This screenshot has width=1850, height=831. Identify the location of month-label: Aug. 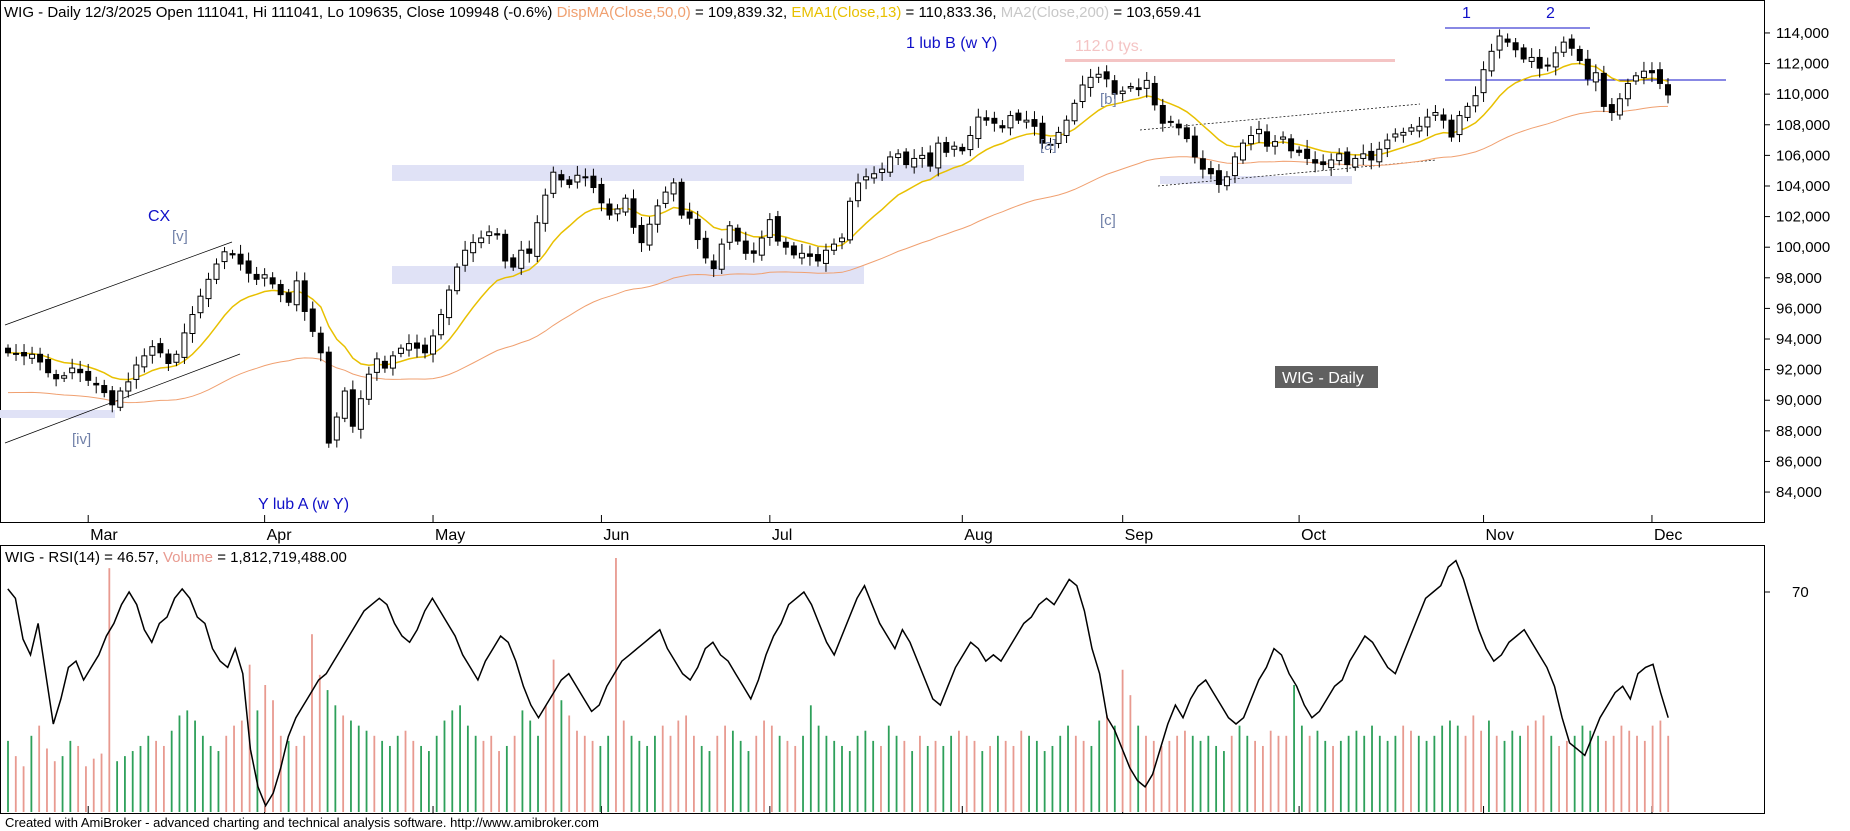
(978, 535).